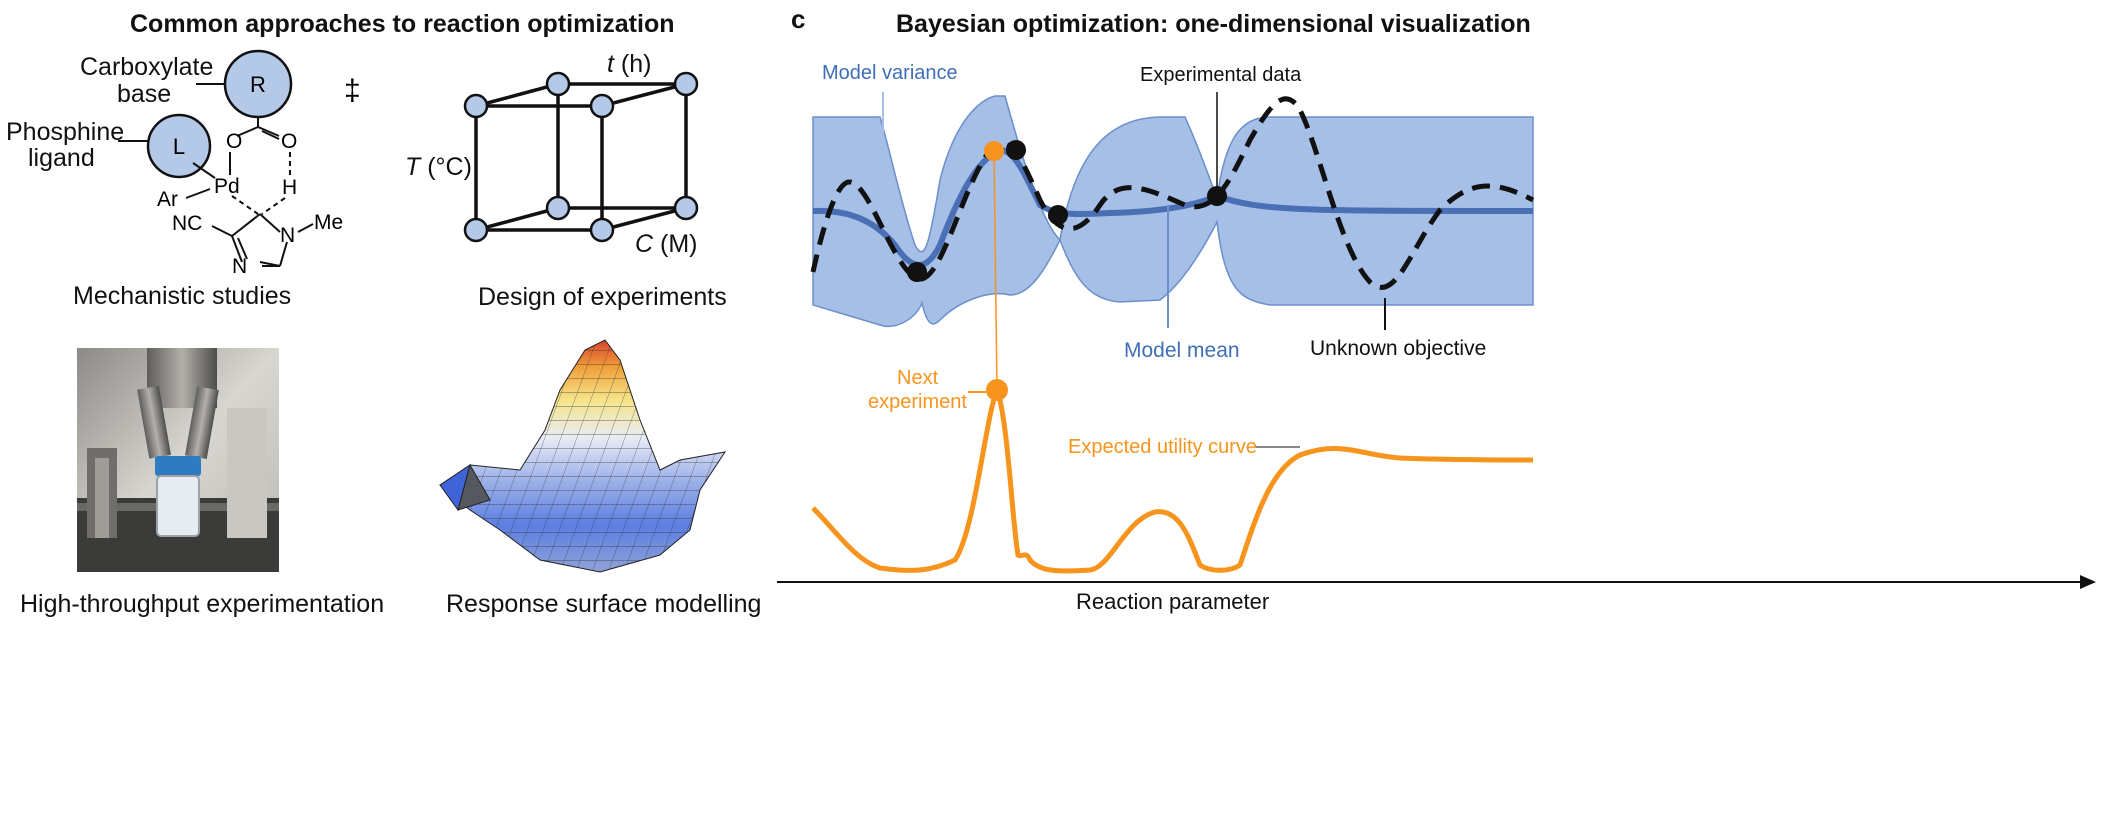 This screenshot has width=2101, height=821. What do you see at coordinates (604, 604) in the screenshot?
I see `rsm-caption: Response surface modelling` at bounding box center [604, 604].